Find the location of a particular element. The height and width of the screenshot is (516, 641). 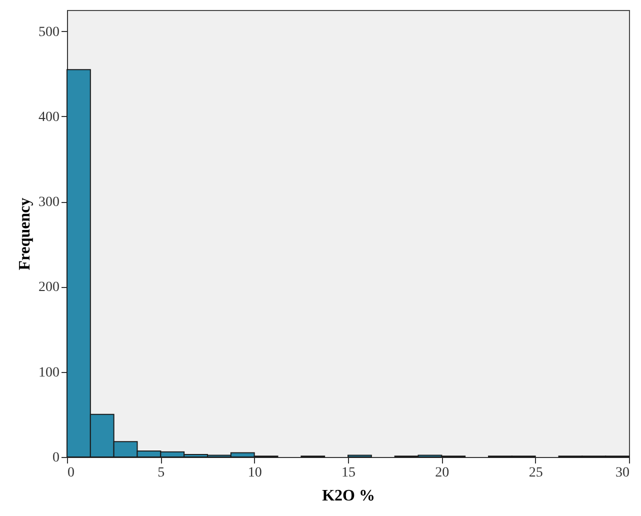

y-tick-label: 0 is located at coordinates (56, 458).